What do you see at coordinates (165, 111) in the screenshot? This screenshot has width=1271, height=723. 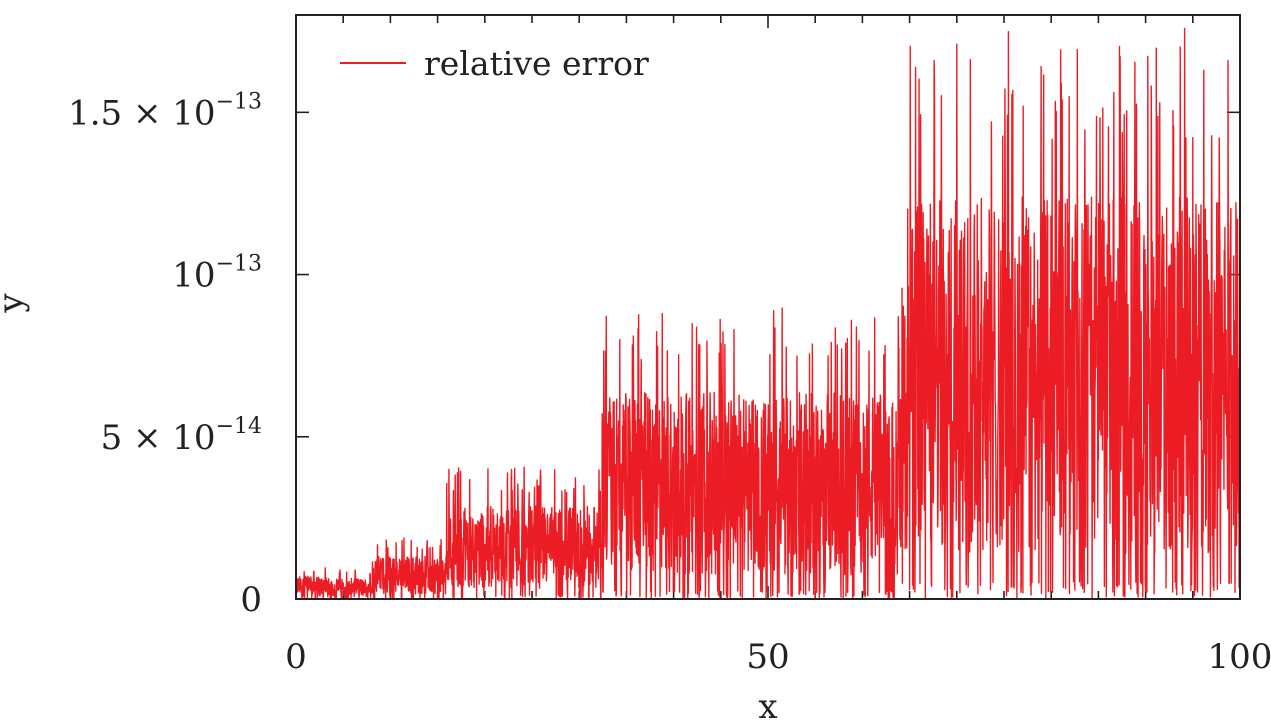 I see `y-tick-label: 1.5 × 10⁻¹³` at bounding box center [165, 111].